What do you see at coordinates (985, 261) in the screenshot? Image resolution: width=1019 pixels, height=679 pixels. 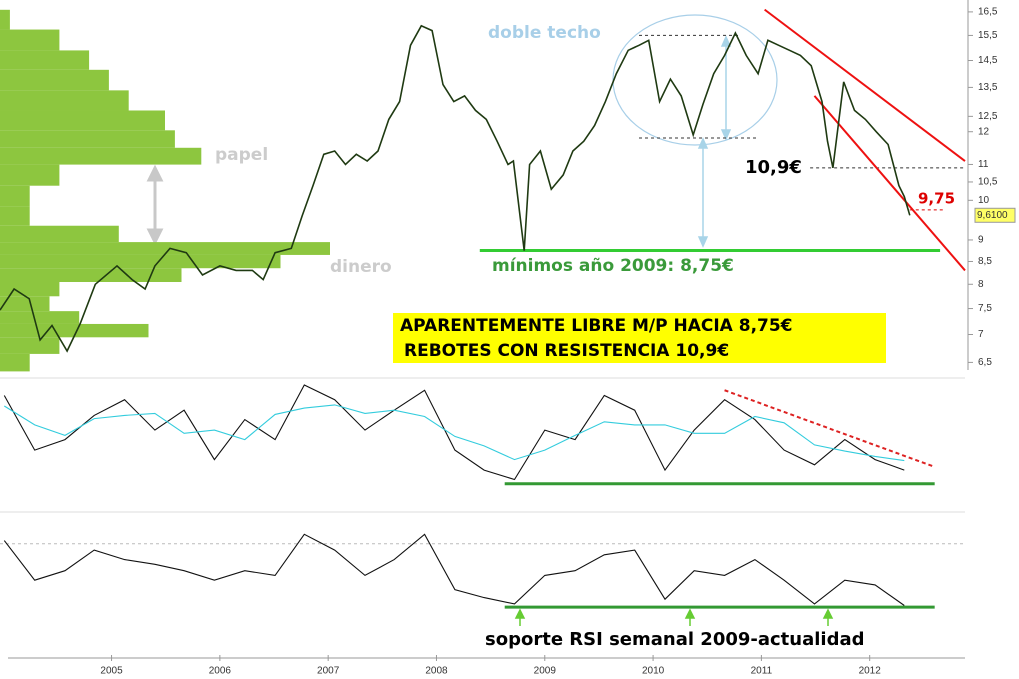 I see `y-tick-label: 8,5` at bounding box center [985, 261].